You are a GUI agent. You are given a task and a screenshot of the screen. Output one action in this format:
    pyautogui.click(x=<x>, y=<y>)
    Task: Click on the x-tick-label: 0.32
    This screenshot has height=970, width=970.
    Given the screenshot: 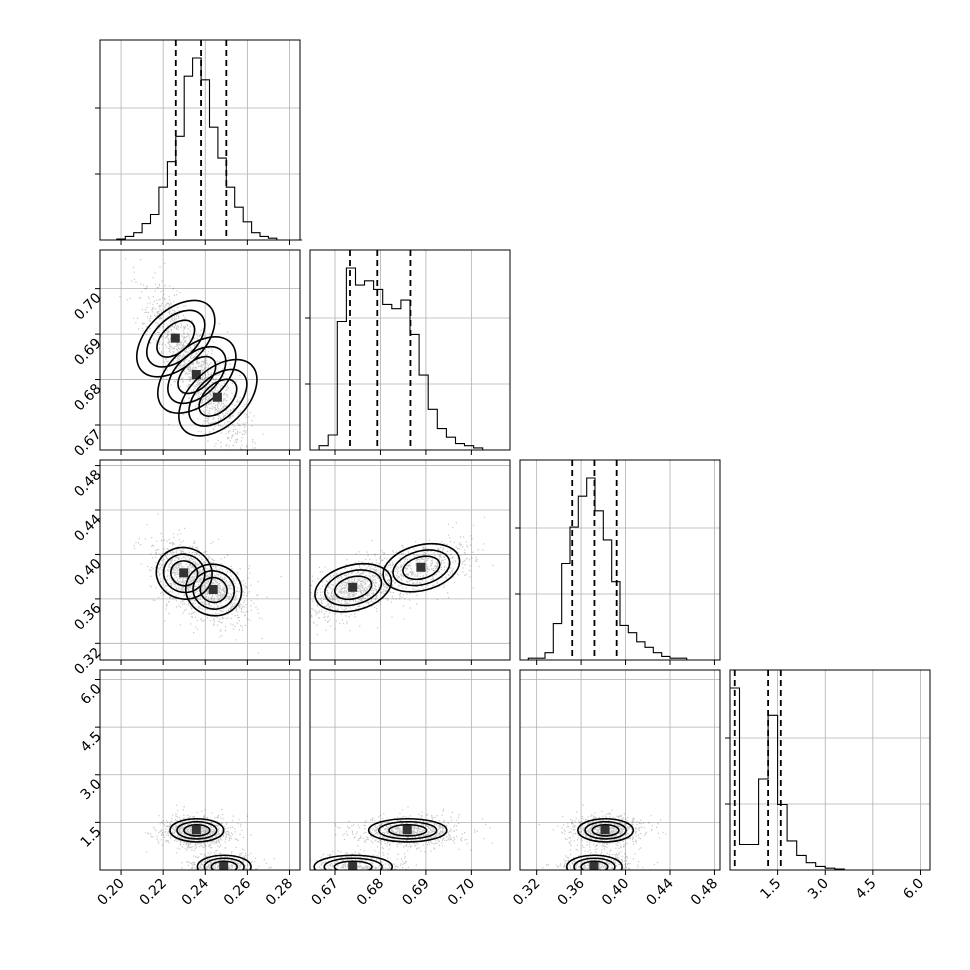 What is the action you would take?
    pyautogui.click(x=526, y=892)
    